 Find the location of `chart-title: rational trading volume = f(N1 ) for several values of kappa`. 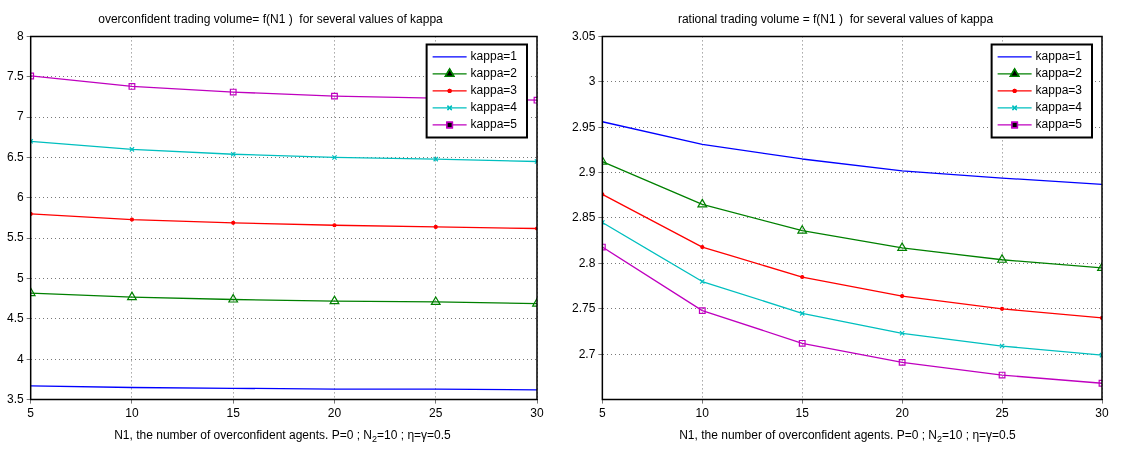

chart-title: rational trading volume = f(N1 ) for several values of kappa is located at coordinates (835, 18).